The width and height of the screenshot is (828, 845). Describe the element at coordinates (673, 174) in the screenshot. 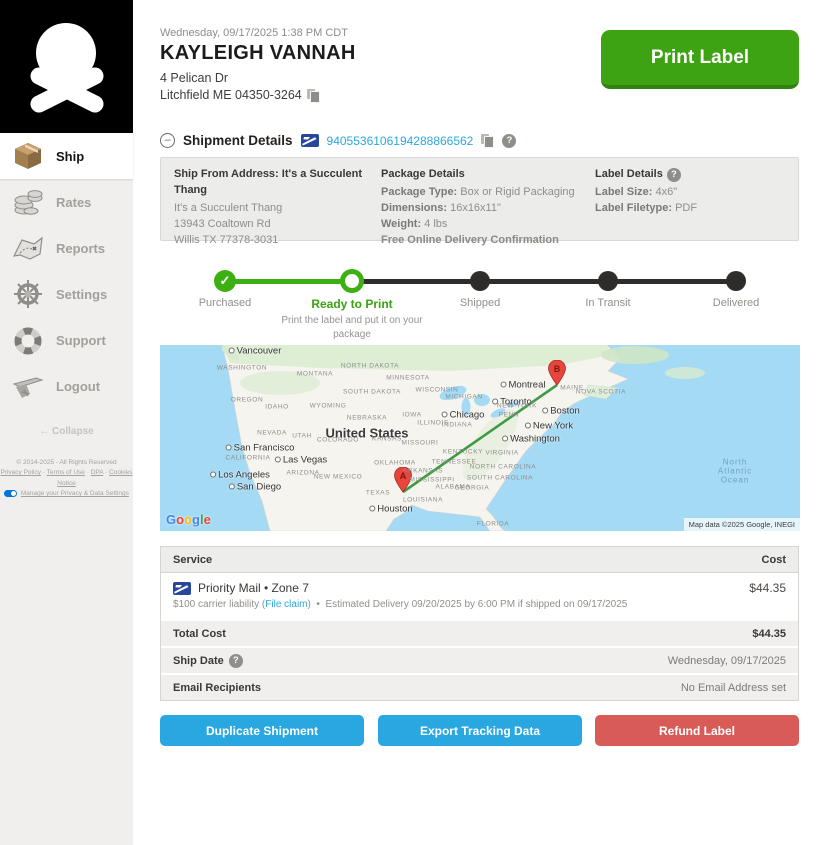

I see `label-details-help-icon: ?` at that location.